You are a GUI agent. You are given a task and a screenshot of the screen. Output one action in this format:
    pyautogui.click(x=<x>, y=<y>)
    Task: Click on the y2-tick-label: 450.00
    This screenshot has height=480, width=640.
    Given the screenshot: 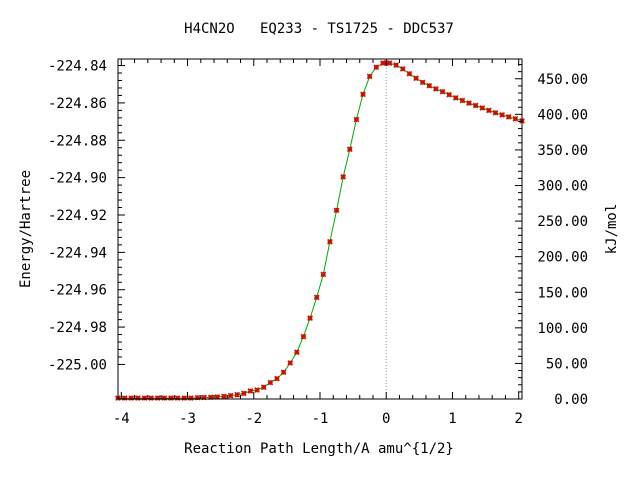 What is the action you would take?
    pyautogui.click(x=562, y=80)
    